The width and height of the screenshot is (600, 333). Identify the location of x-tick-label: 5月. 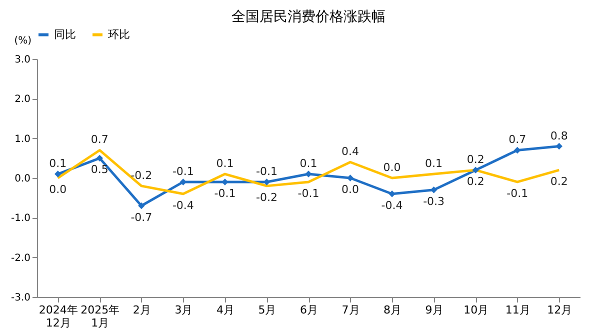
(267, 310).